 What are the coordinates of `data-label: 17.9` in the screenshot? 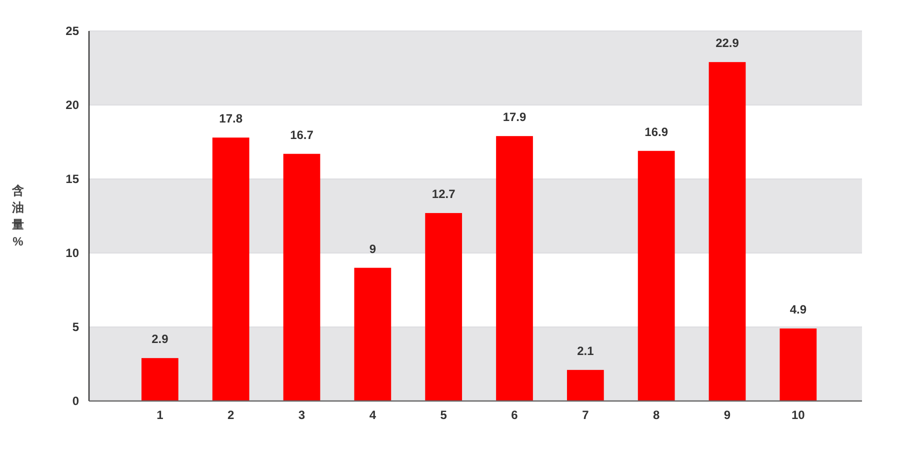 It's located at (514, 117).